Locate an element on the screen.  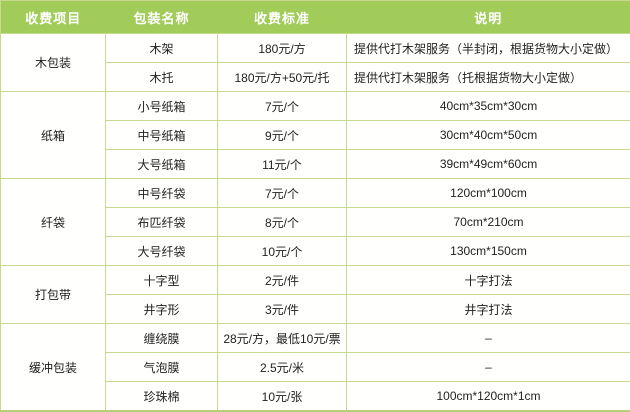
package-cell: 小号纸箱 is located at coordinates (161, 106).